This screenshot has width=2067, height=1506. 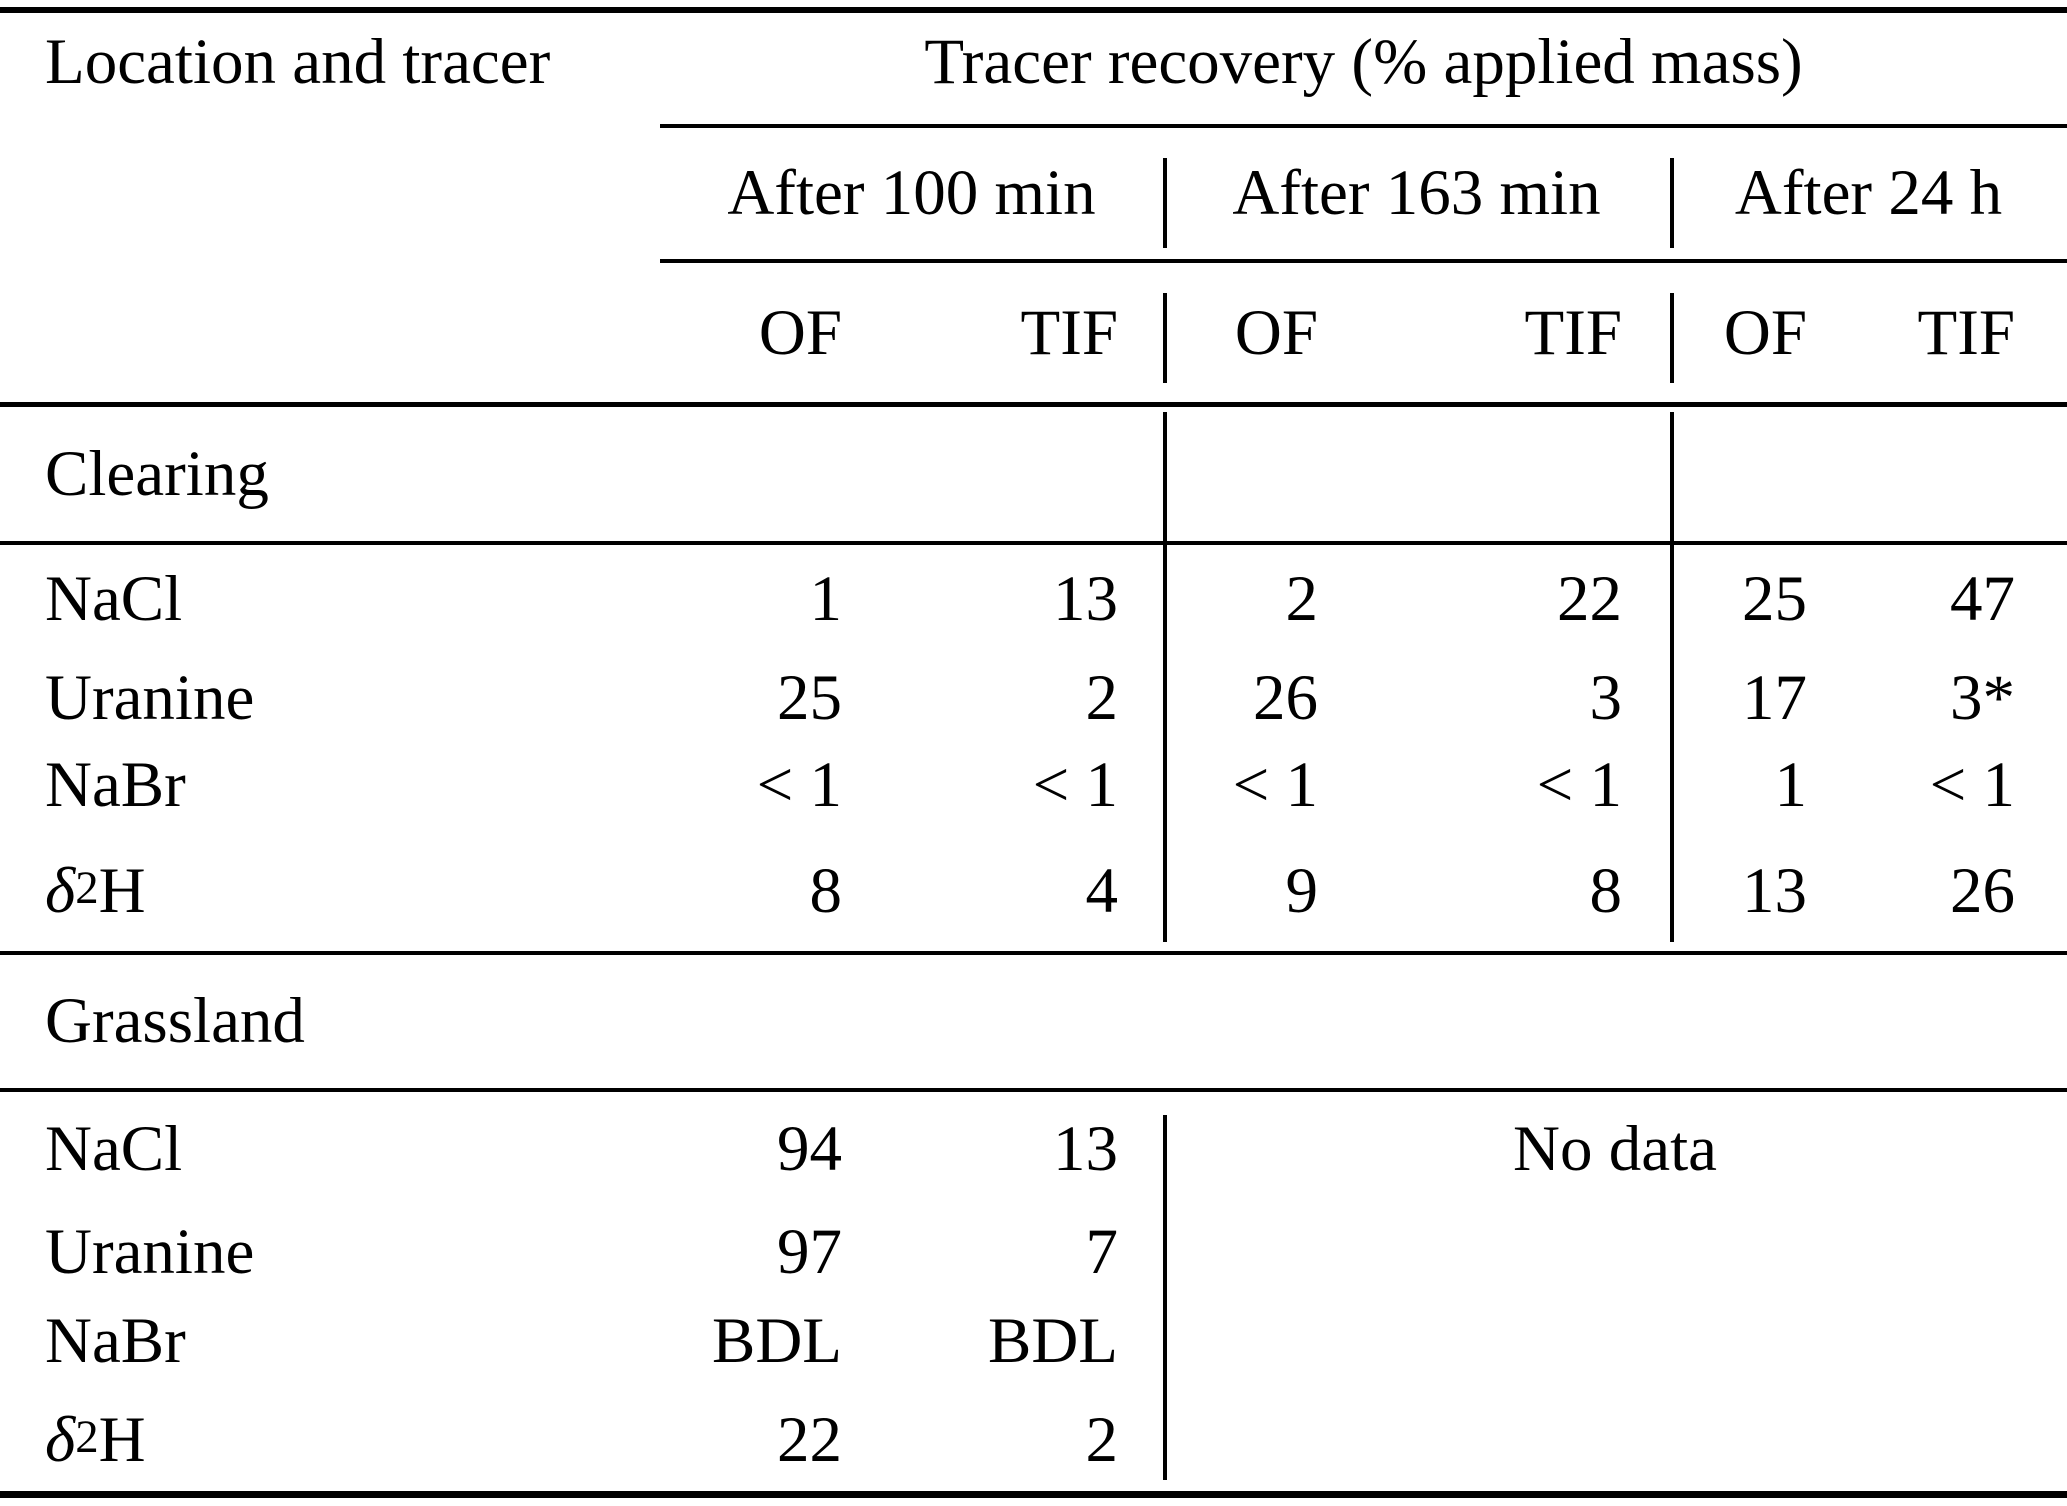 What do you see at coordinates (1416, 192) in the screenshot?
I see `time-header-163min: After 163 min` at bounding box center [1416, 192].